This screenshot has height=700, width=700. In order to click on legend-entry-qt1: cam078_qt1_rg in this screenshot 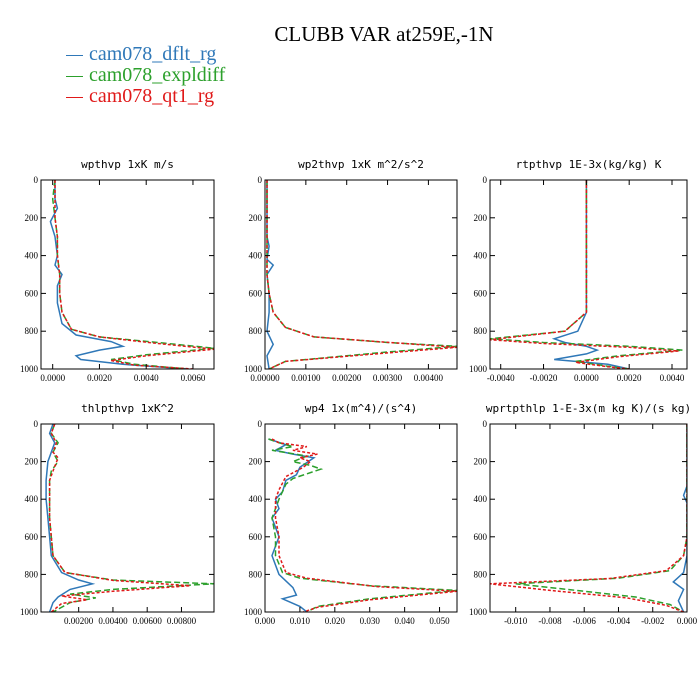, I will do `click(145, 96)`.